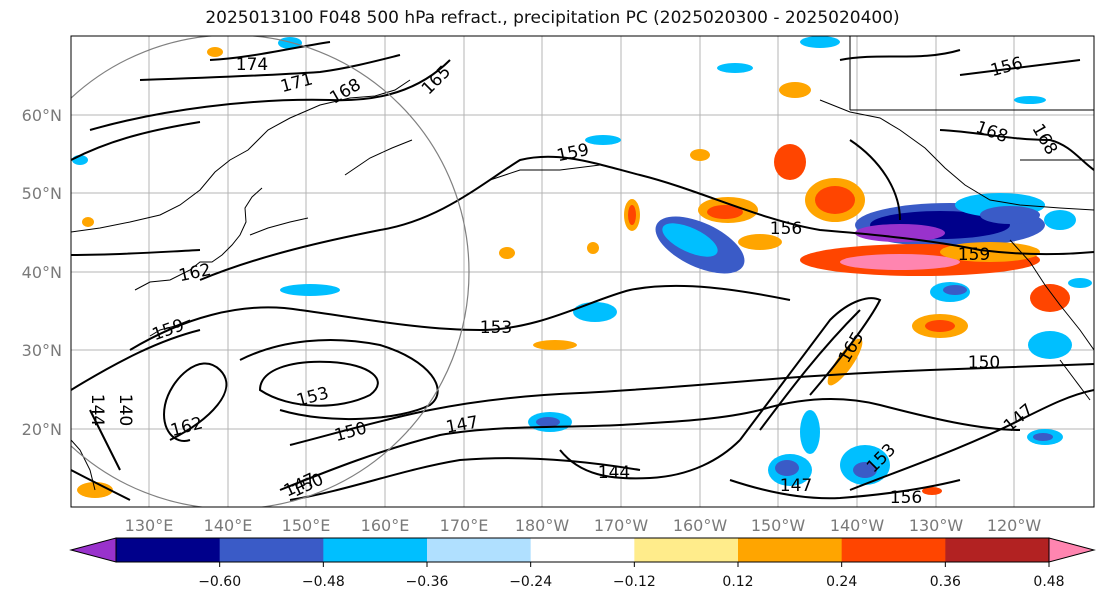 This screenshot has height=601, width=1105. I want to click on lat-label: 20°N, so click(42, 429).